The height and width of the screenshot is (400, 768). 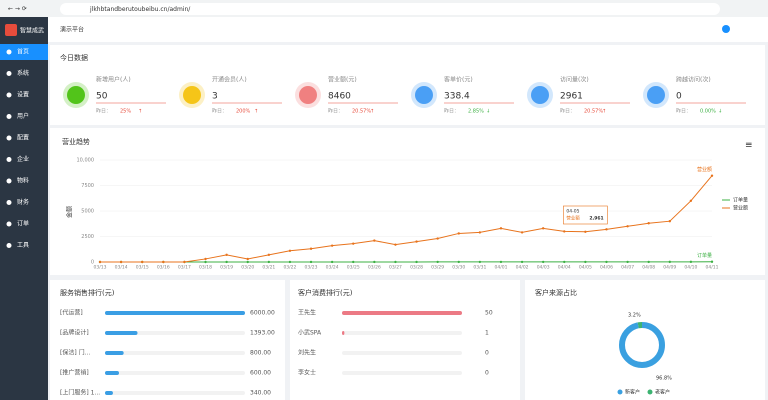 I want to click on back-button: ← → ⟳, so click(x=17, y=9).